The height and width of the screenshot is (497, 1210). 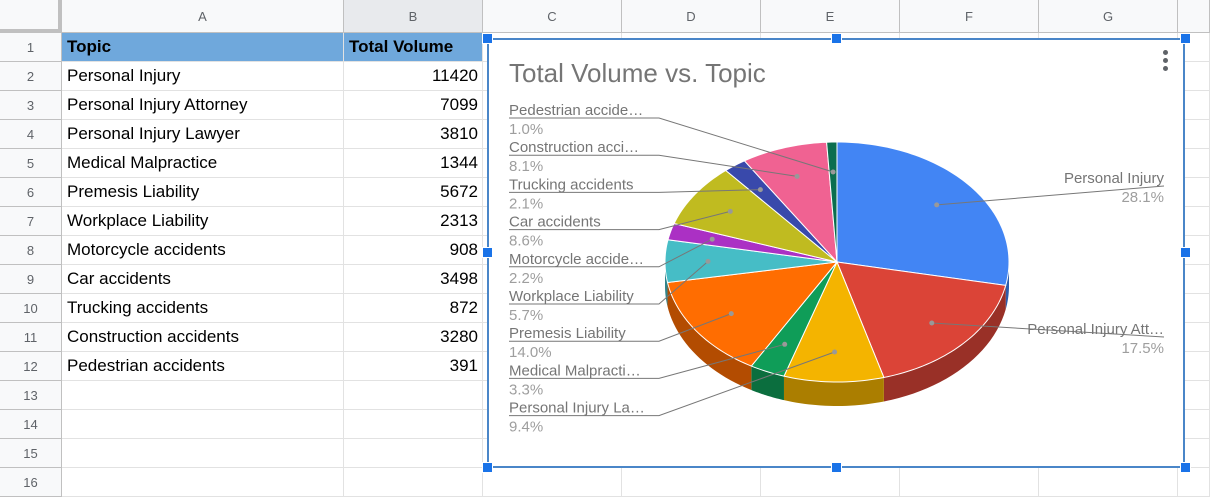 What do you see at coordinates (413, 337) in the screenshot?
I see `cell-total-volume: 3280` at bounding box center [413, 337].